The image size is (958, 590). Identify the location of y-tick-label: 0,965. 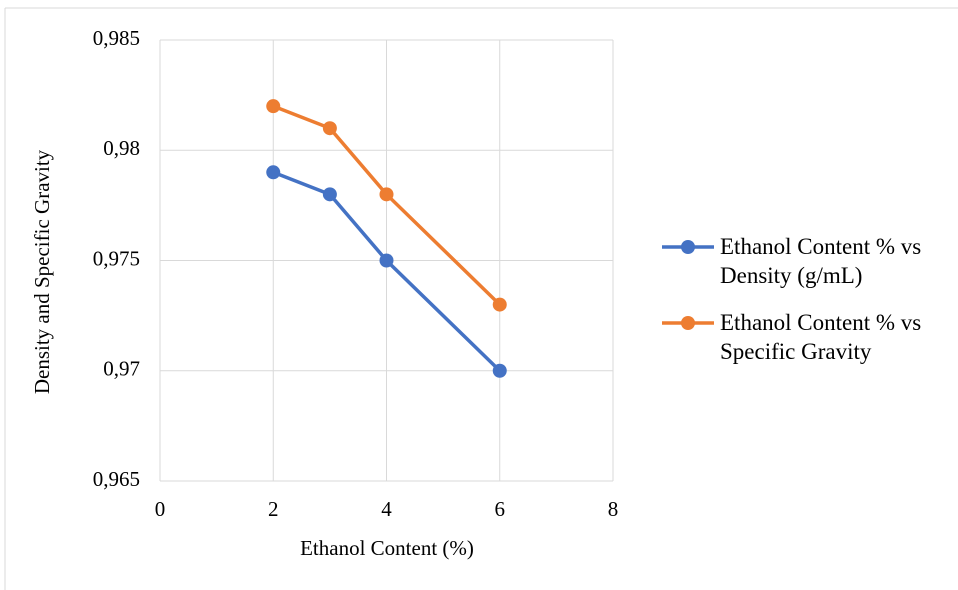
(116, 479).